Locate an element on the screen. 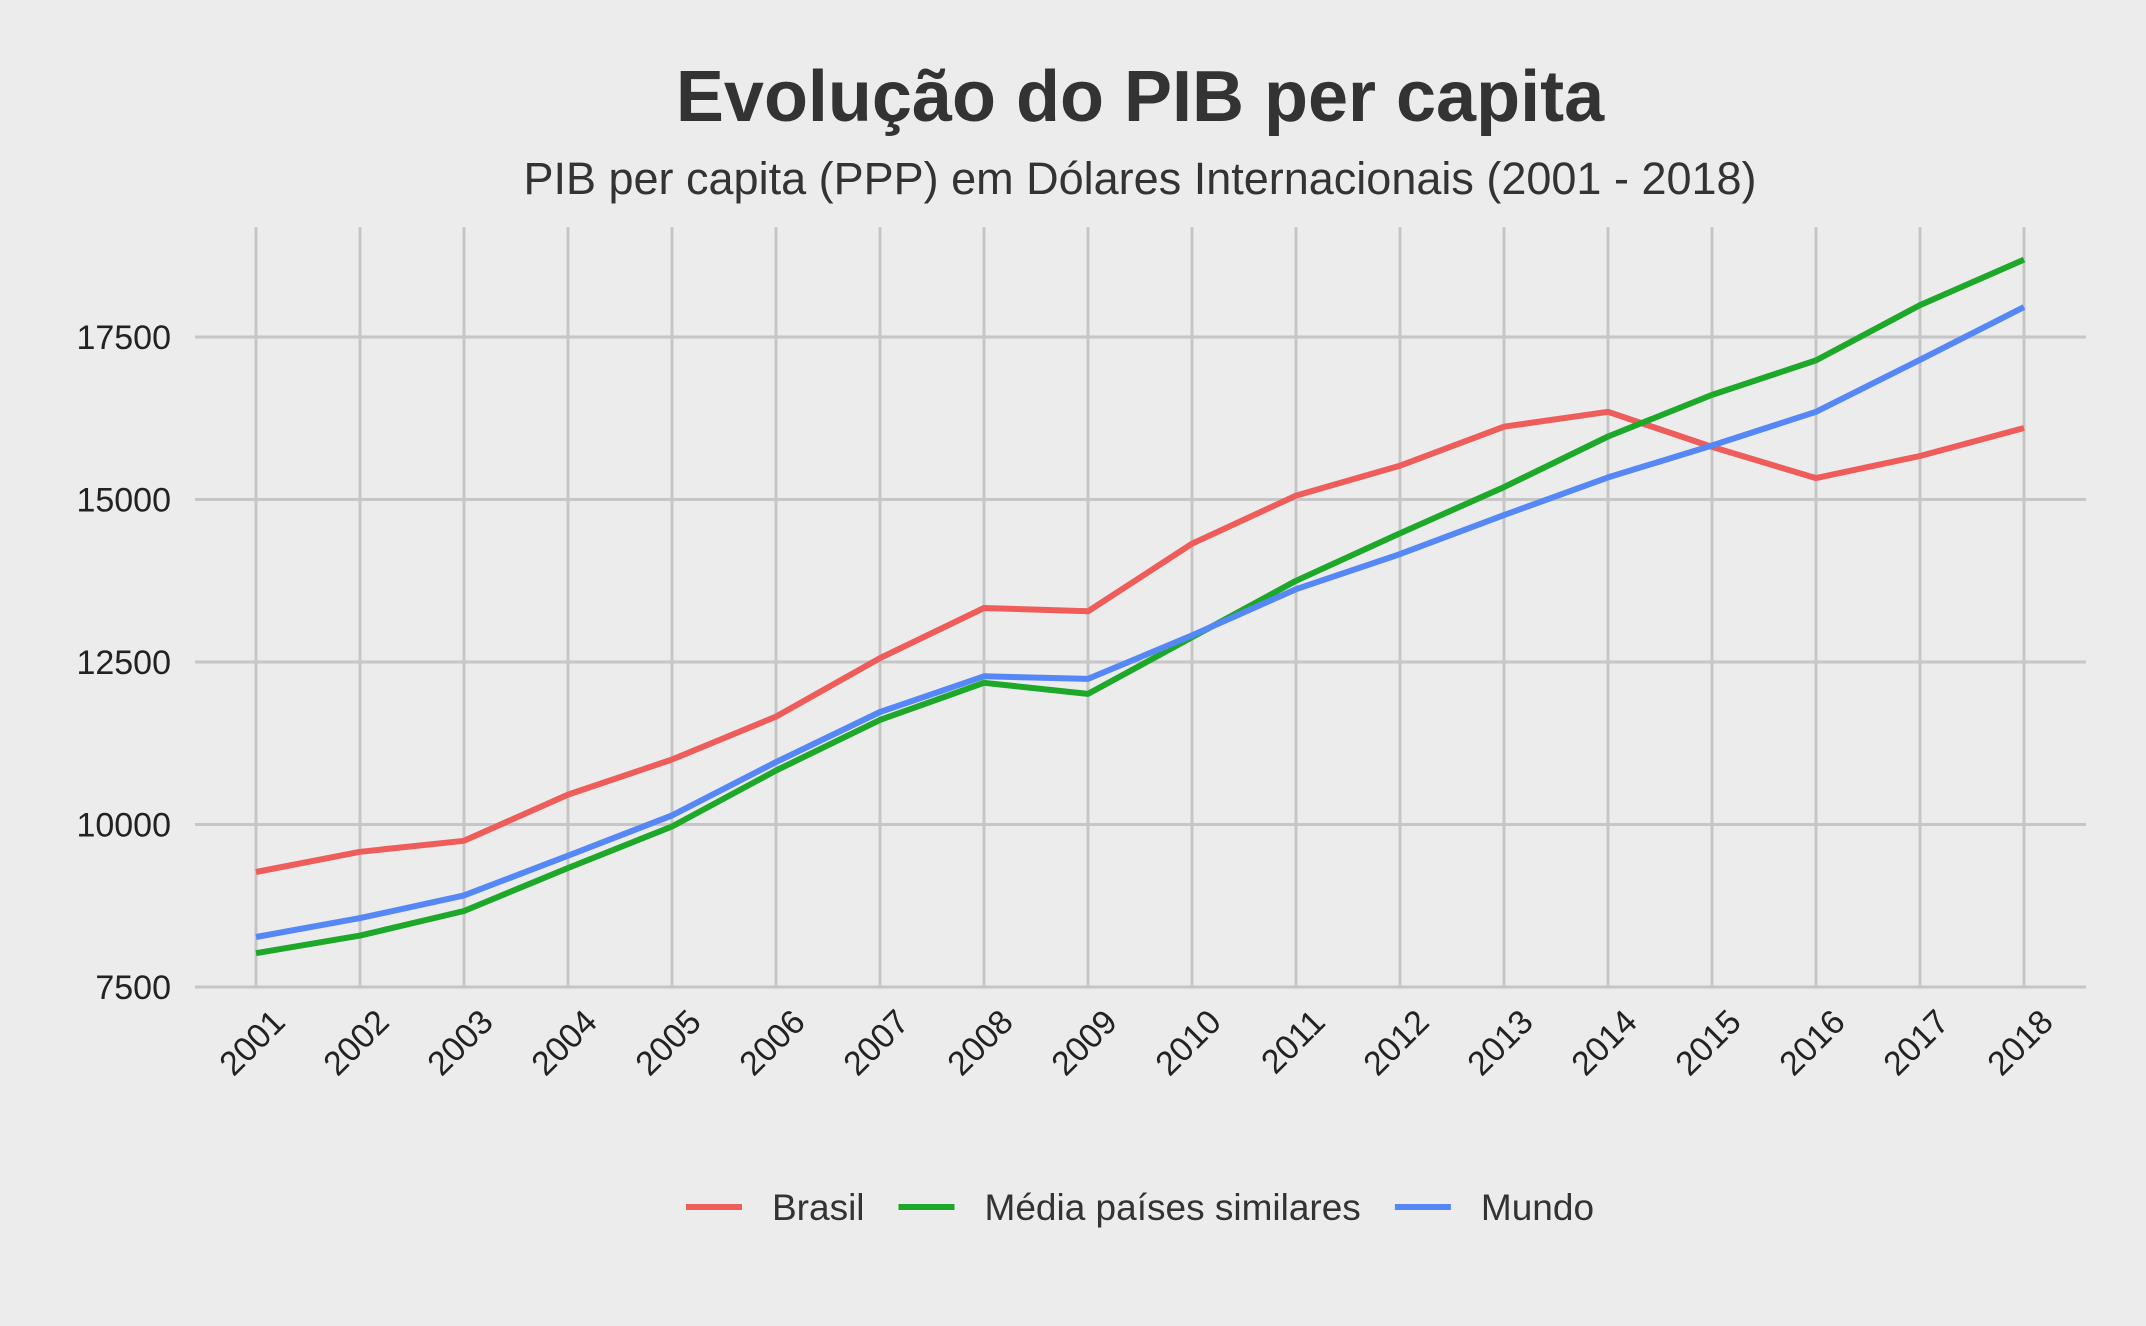 The width and height of the screenshot is (2146, 1326). legend-item: Média países similares is located at coordinates (1129, 1207).